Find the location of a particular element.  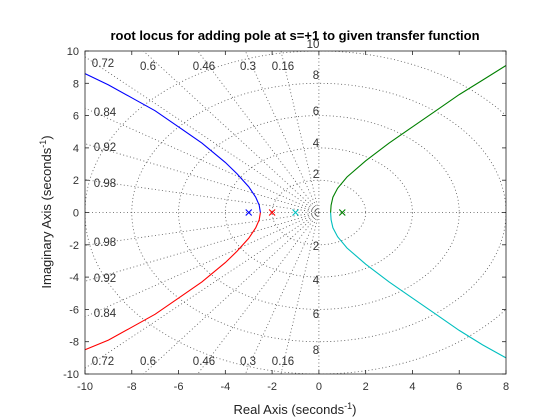

y-tick-label: 8 is located at coordinates (76, 84).